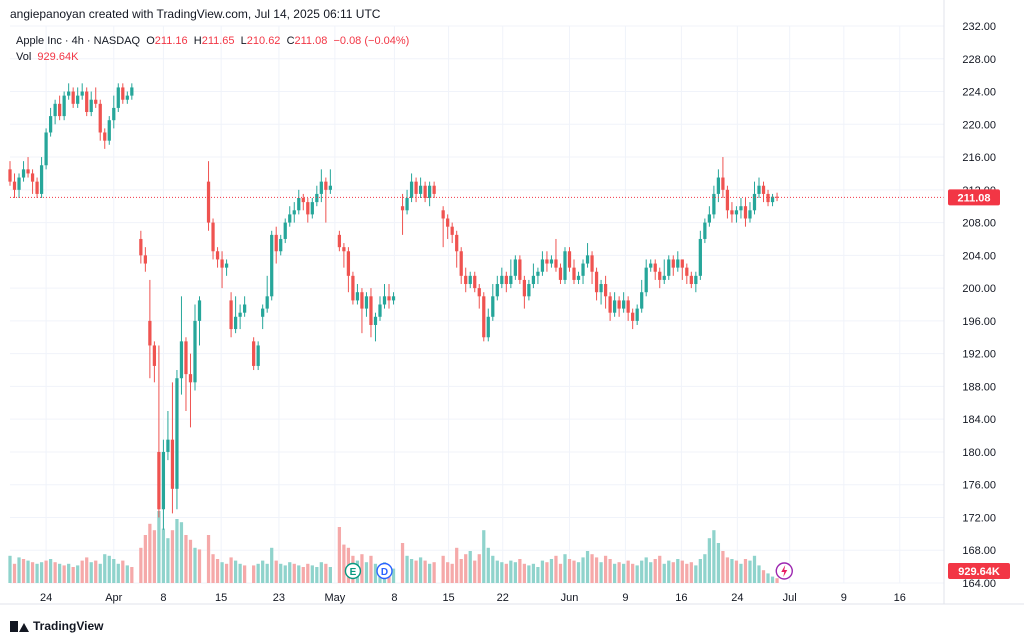 This screenshot has height=642, width=1024. I want to click on price-tick-label: 164.00, so click(979, 584).